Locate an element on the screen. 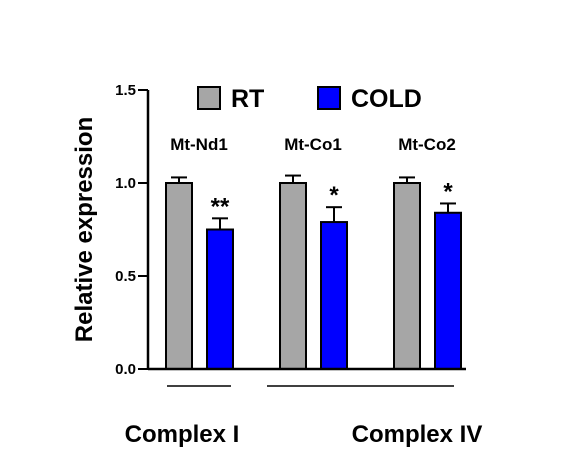 The width and height of the screenshot is (566, 459). bar-rt-mt-co2 is located at coordinates (407, 276).